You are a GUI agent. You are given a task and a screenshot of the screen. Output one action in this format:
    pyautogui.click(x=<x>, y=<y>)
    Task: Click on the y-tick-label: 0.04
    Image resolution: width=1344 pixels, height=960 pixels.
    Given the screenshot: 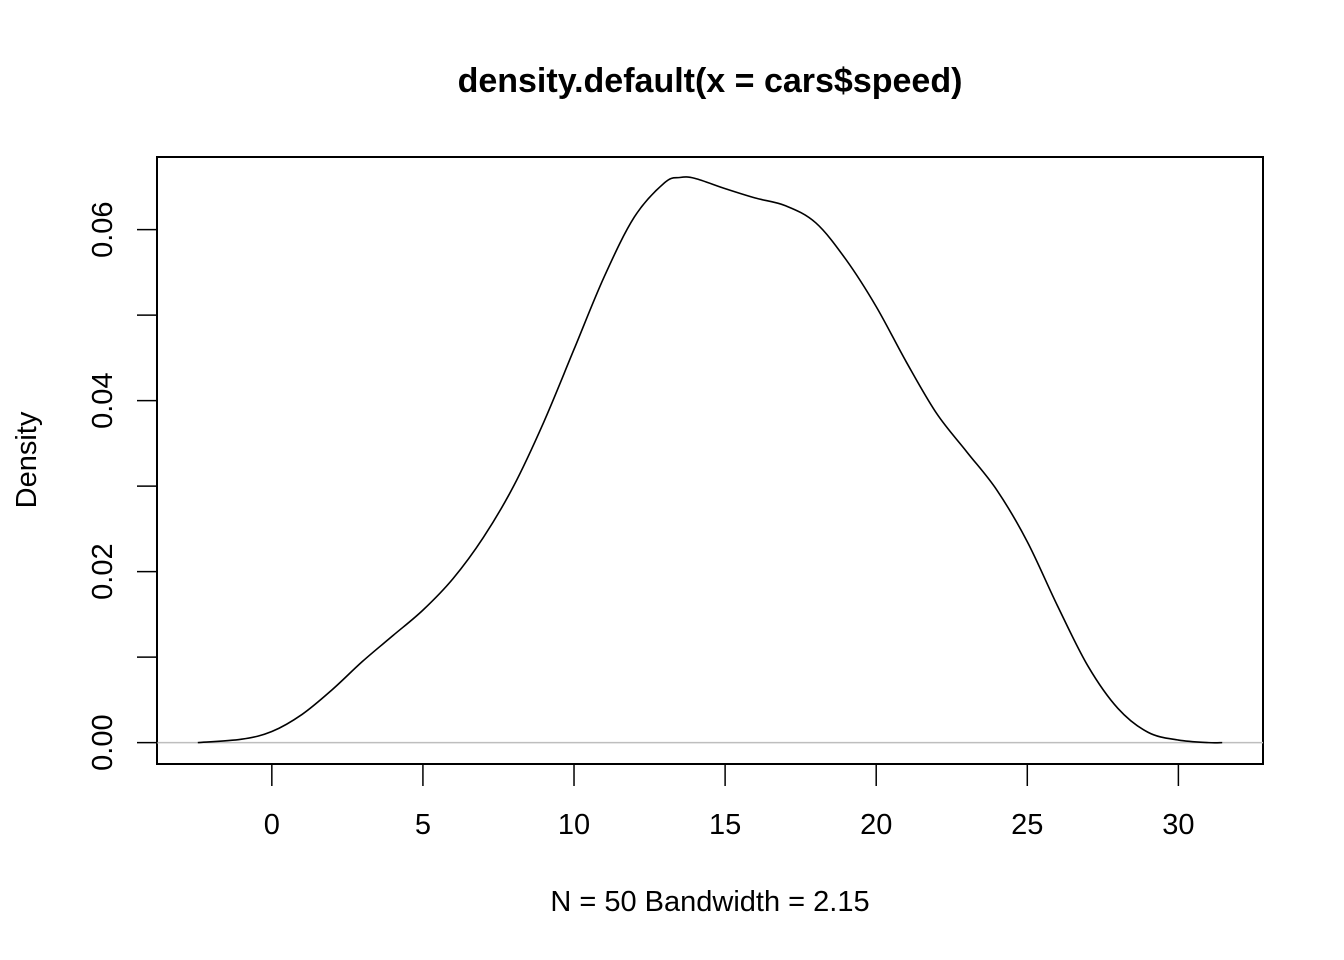 What is the action you would take?
    pyautogui.click(x=103, y=400)
    